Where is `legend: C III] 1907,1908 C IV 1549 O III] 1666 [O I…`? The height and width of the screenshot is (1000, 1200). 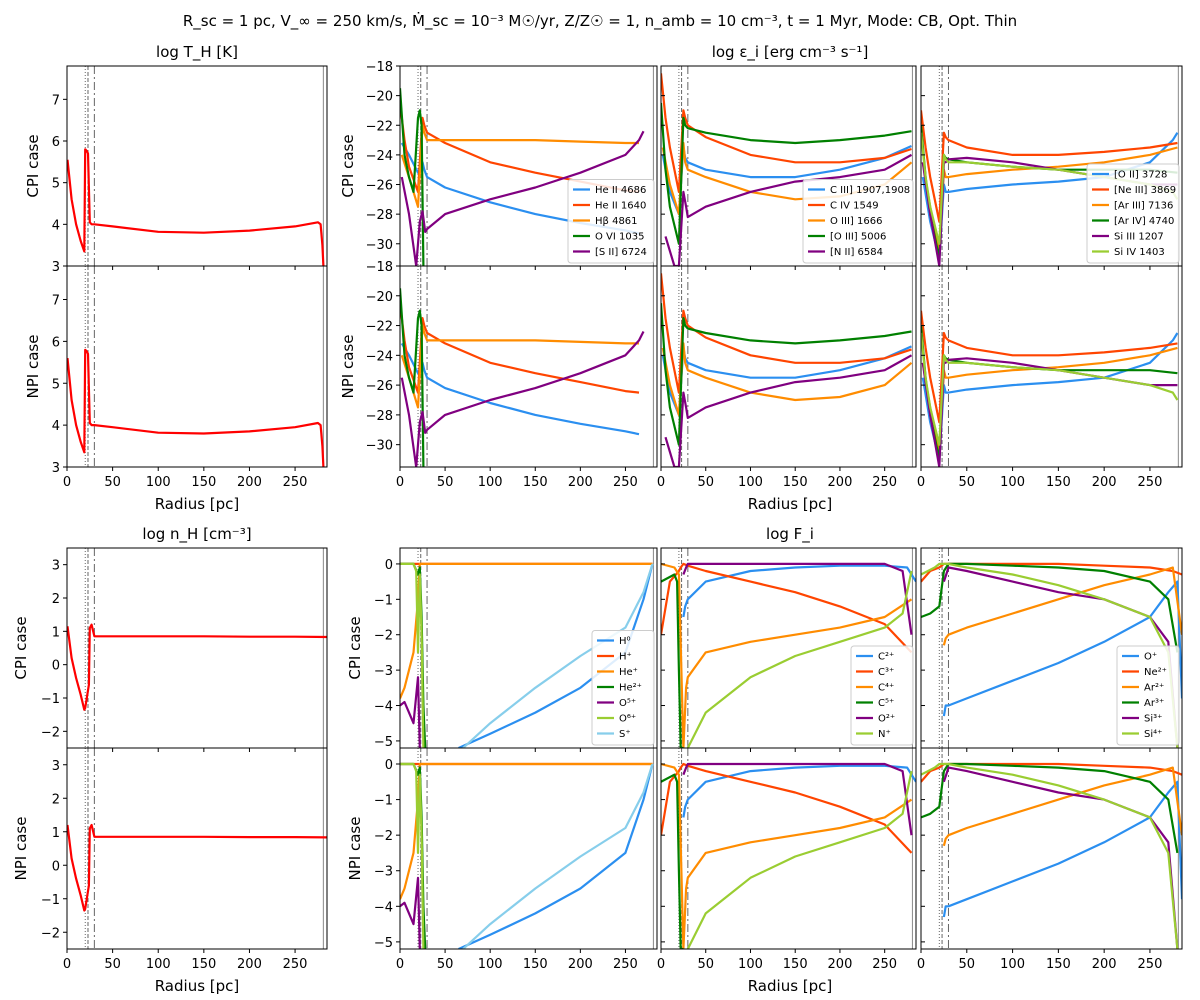 legend: C III] 1907,1908 C IV 1549 O III] 1666 [O I… is located at coordinates (858, 221).